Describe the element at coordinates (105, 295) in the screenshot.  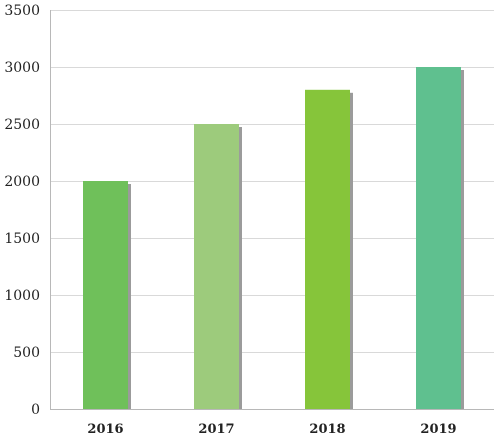
I see `bar-2016` at that location.